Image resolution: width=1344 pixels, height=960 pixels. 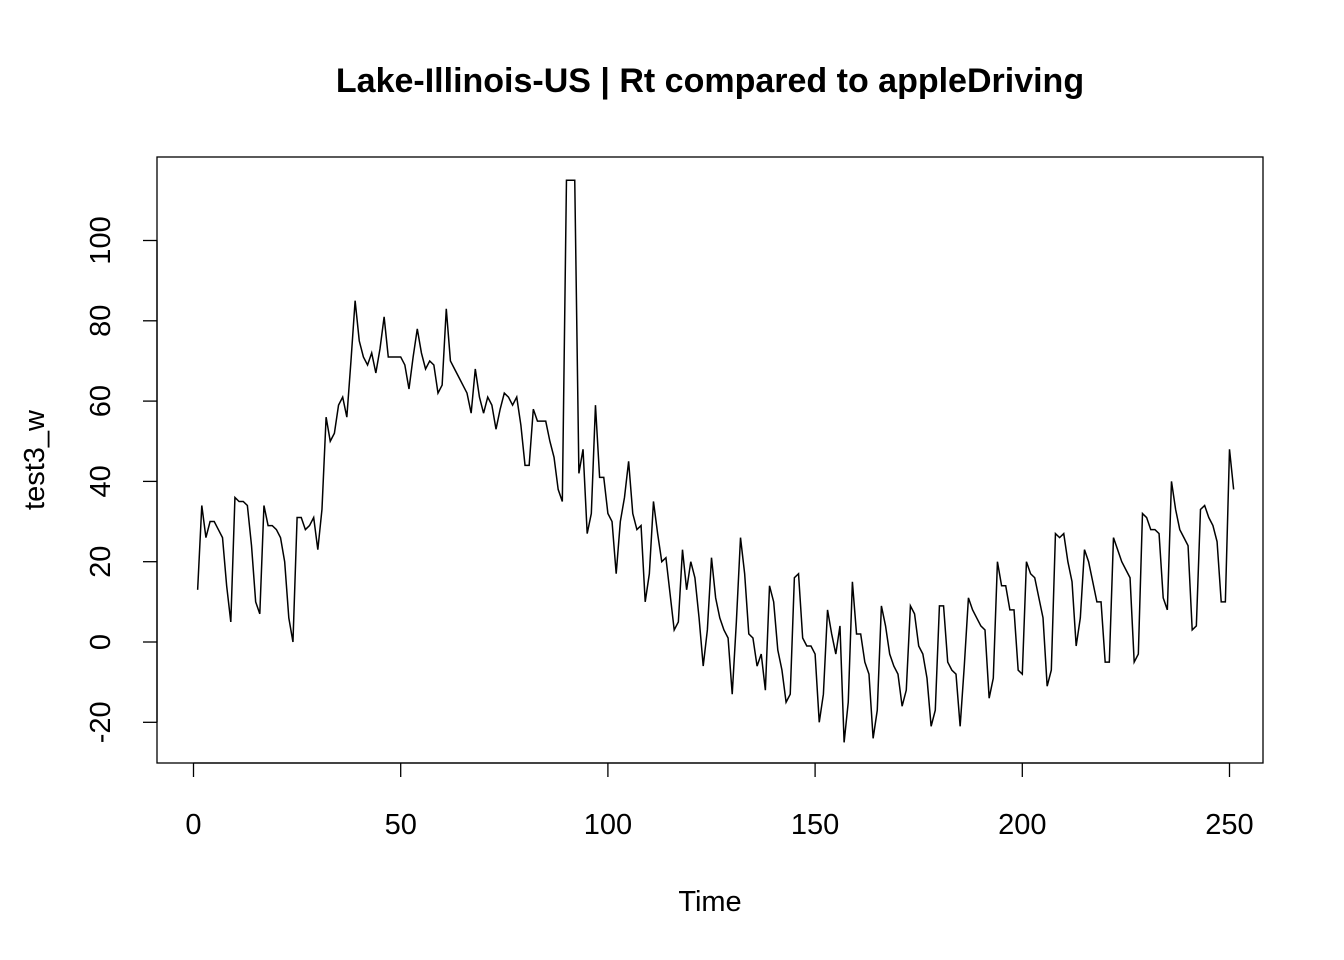 What do you see at coordinates (101, 722) in the screenshot?
I see `y-tick-label: -20` at bounding box center [101, 722].